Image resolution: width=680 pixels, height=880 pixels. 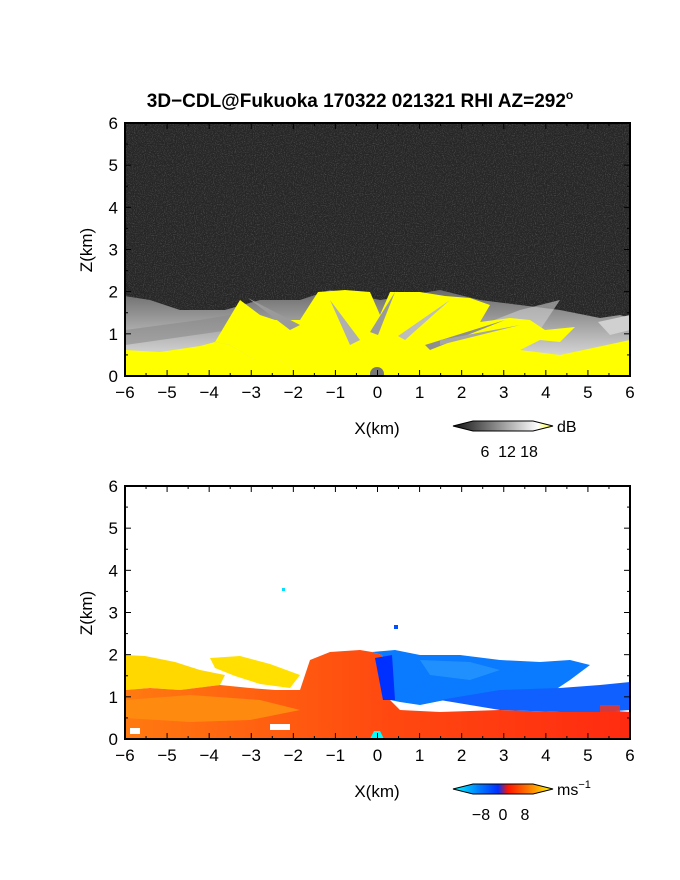 I want to click on intensity-x-tick-label: 4, so click(x=545, y=392).